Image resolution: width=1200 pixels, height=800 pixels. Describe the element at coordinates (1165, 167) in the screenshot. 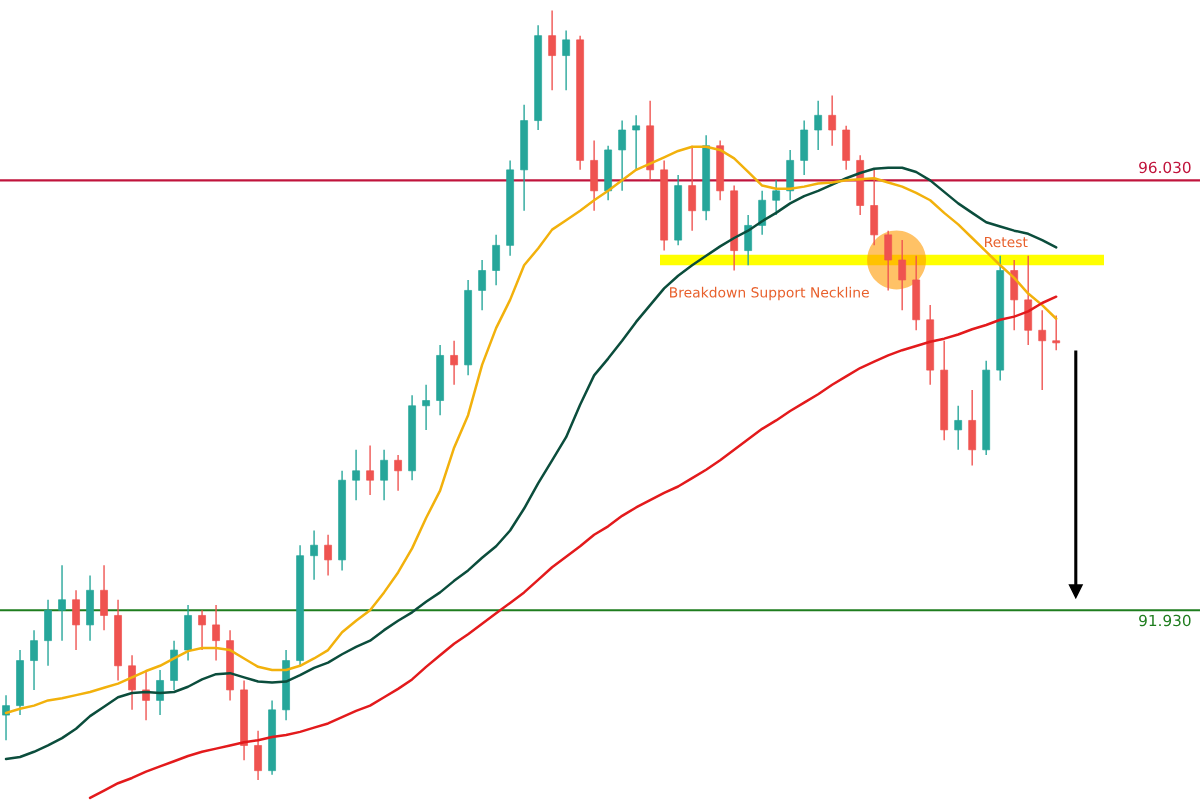

I see `ref-line-label: 96.030` at that location.